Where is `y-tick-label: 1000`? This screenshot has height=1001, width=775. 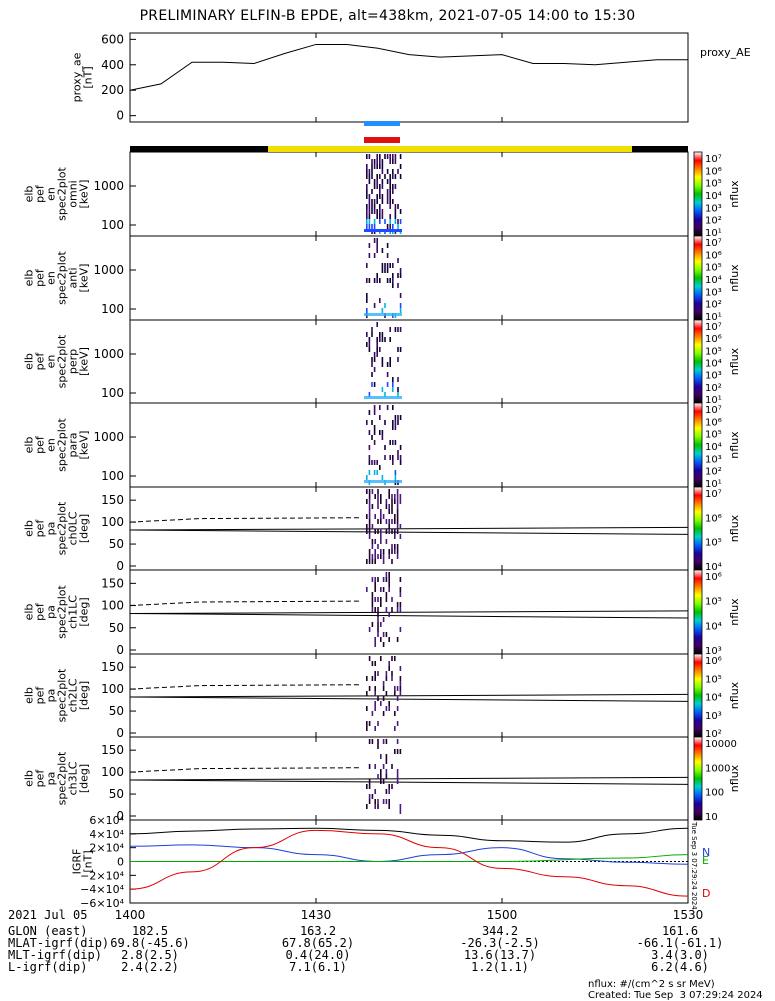
y-tick-label: 1000 is located at coordinates (108, 186).